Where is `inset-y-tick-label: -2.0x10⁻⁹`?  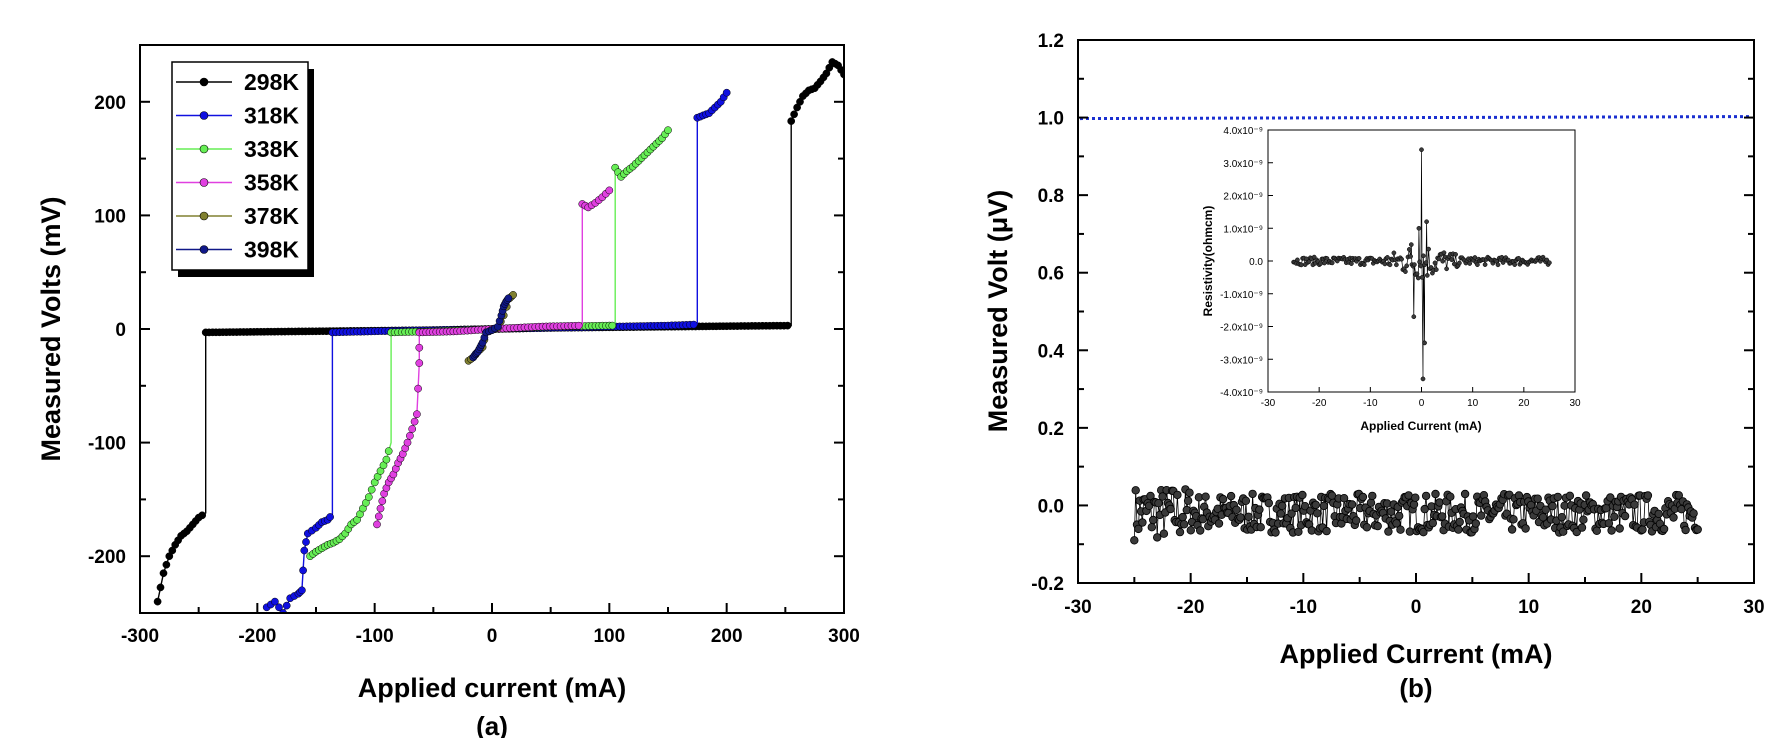
inset-y-tick-label: -2.0x10⁻⁹ is located at coordinates (1241, 328).